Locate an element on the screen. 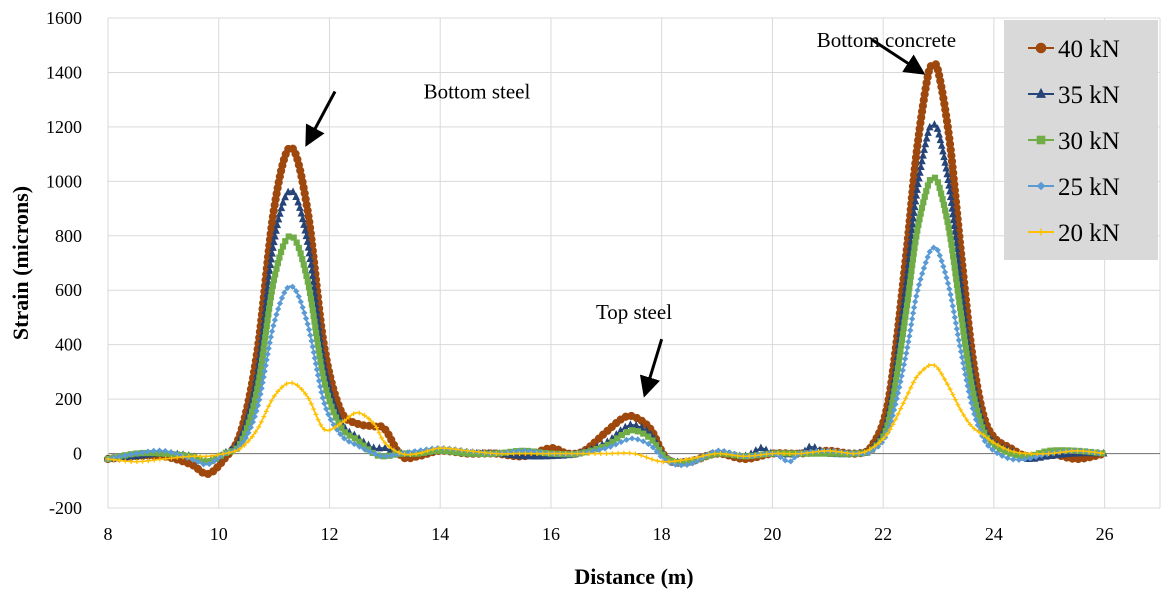 This screenshot has height=590, width=1162. legend-marker is located at coordinates (1041, 140).